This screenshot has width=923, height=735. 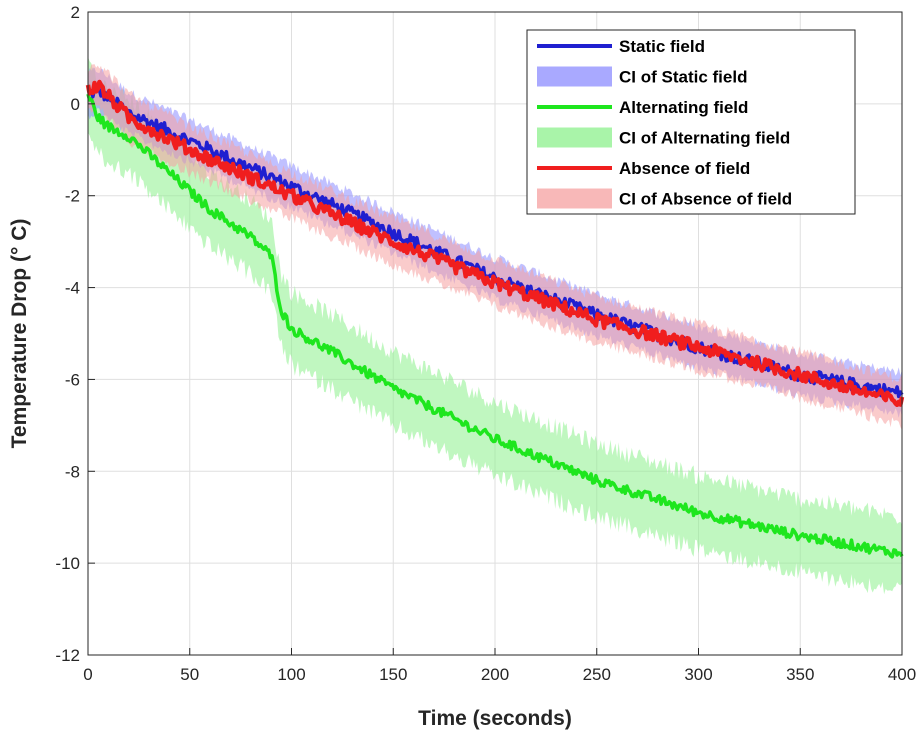 I want to click on x-axis-label: Time (seconds), so click(x=495, y=718).